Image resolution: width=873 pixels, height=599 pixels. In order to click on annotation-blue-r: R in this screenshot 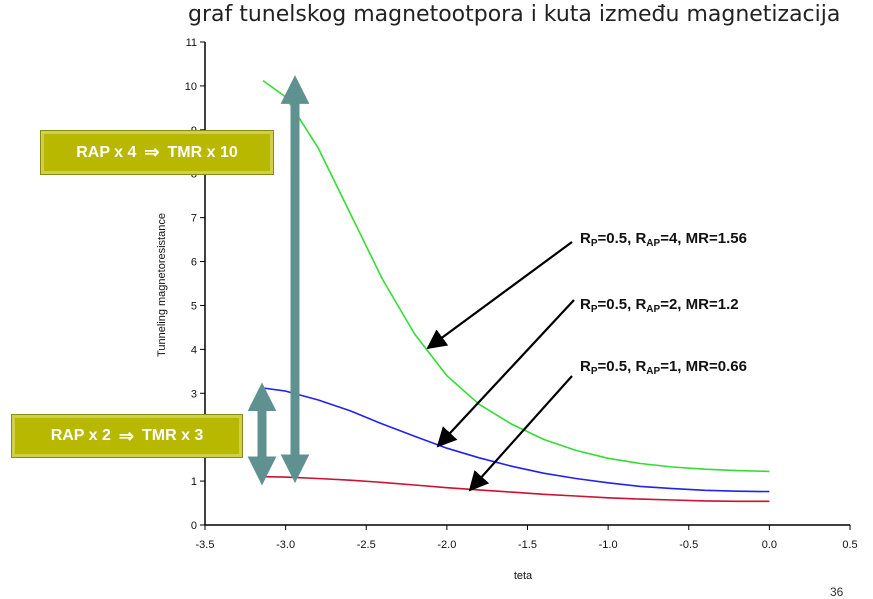, I will do `click(585, 304)`.